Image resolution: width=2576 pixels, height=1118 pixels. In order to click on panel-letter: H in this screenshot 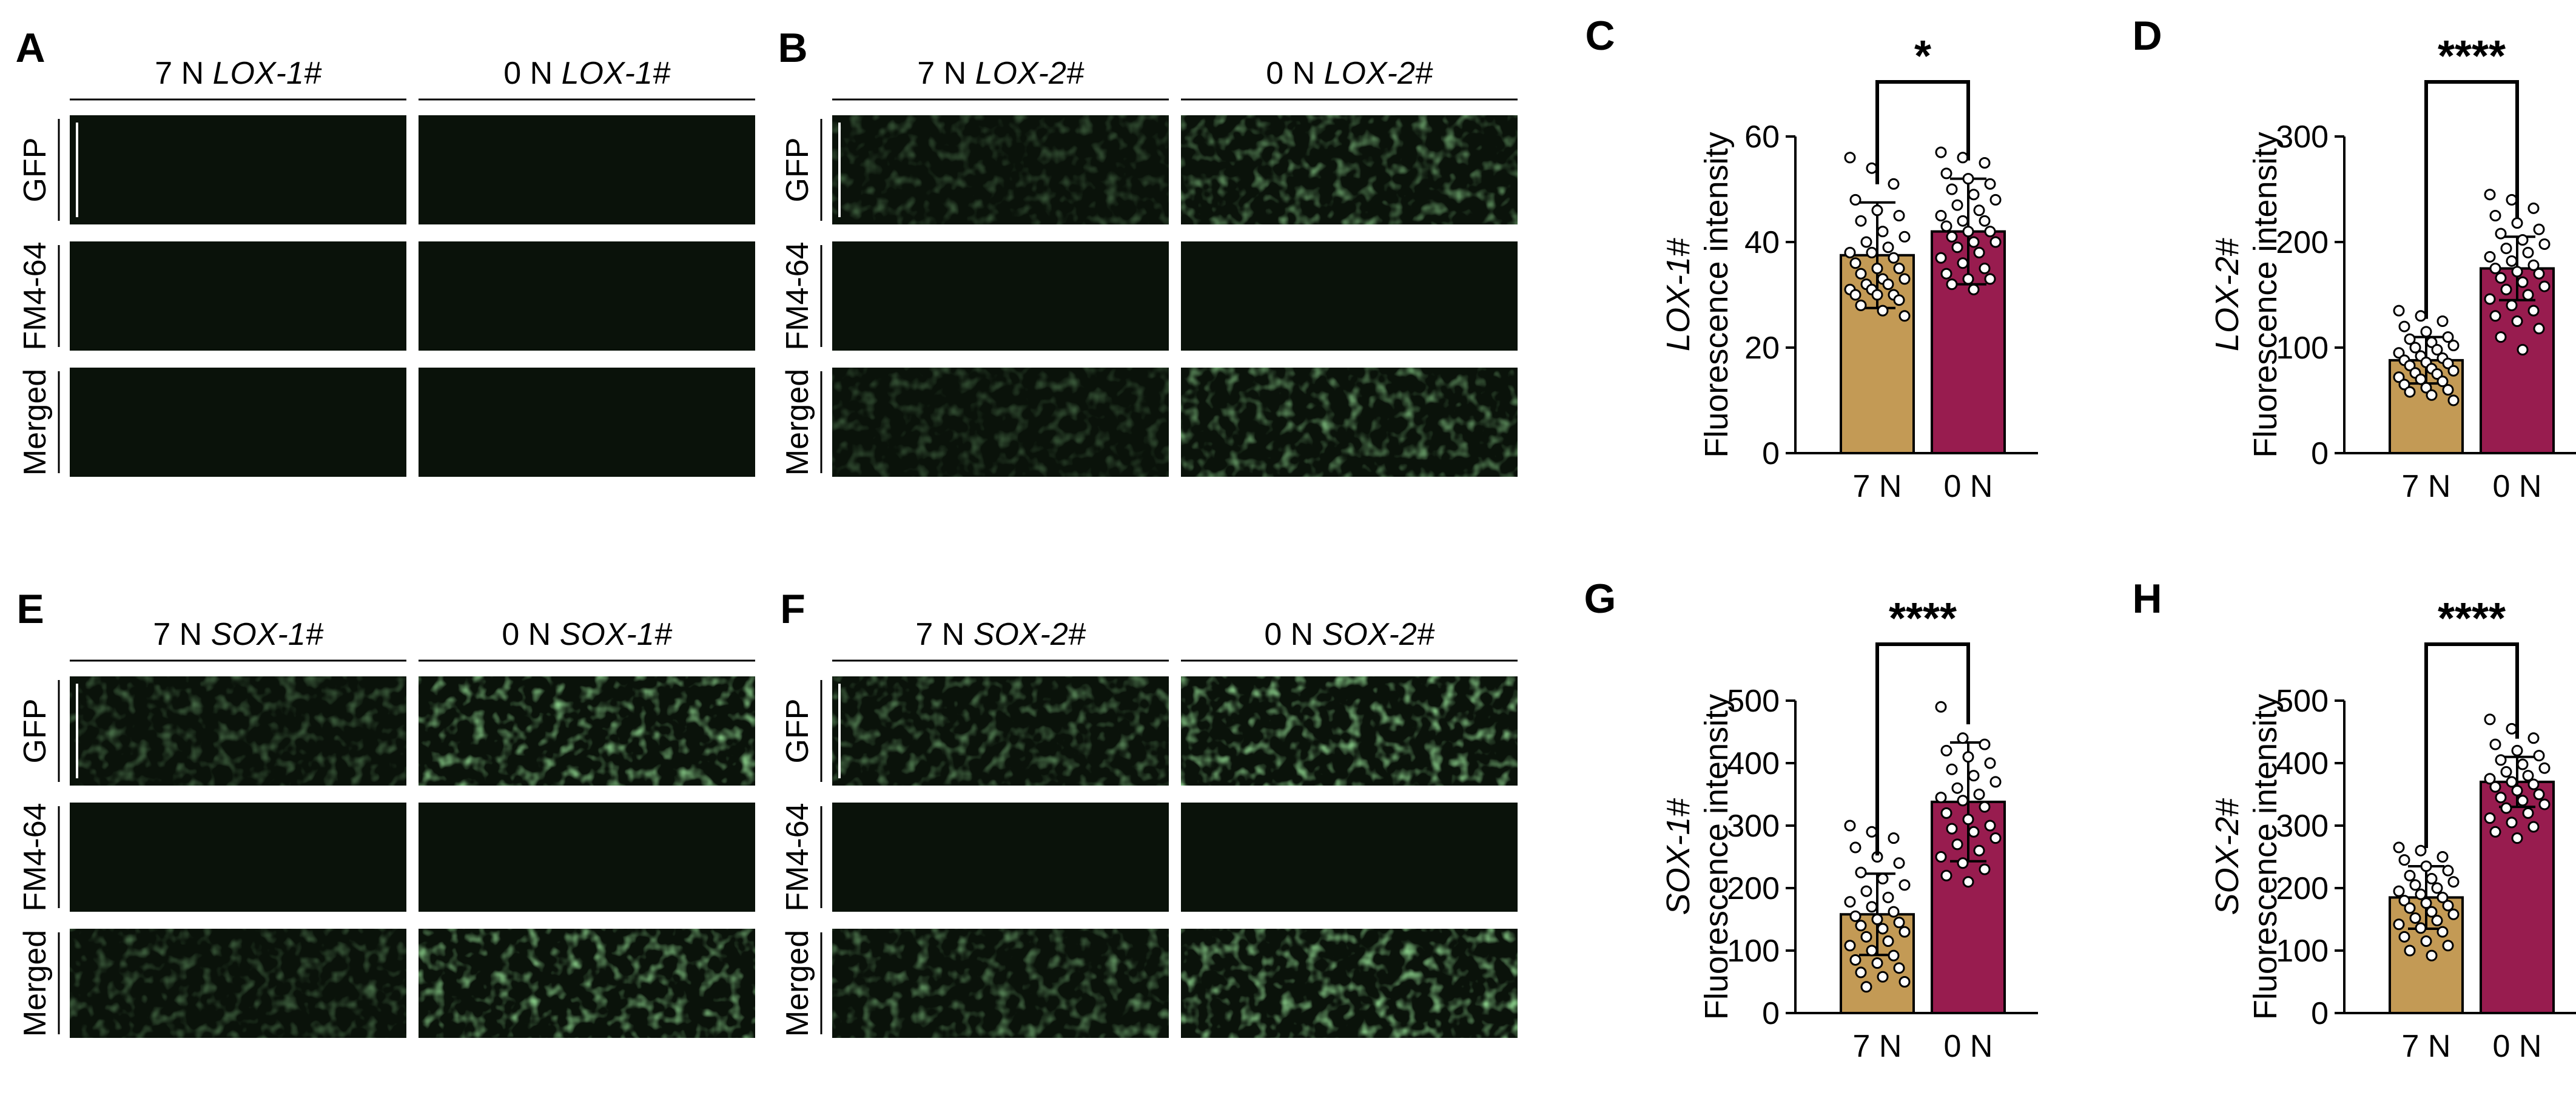, I will do `click(2147, 599)`.